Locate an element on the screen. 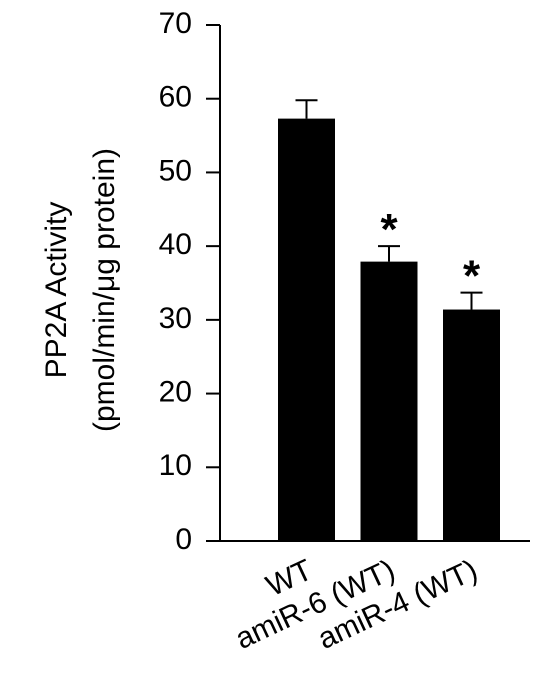  y-tick-label: 50 is located at coordinates (175, 170).